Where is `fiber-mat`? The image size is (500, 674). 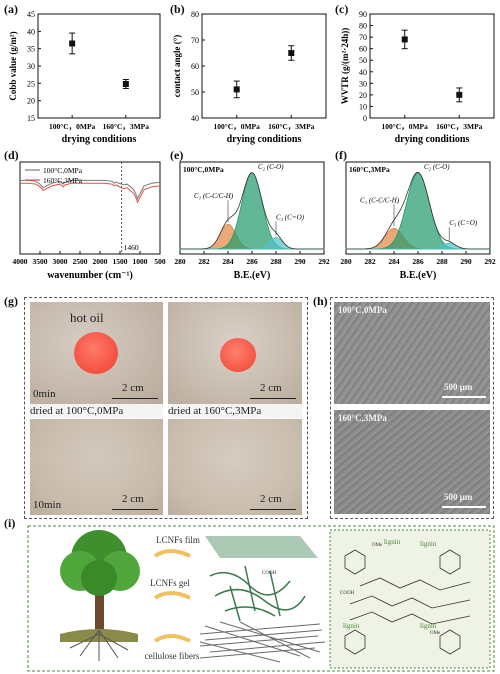
fiber-mat is located at coordinates (262, 642).